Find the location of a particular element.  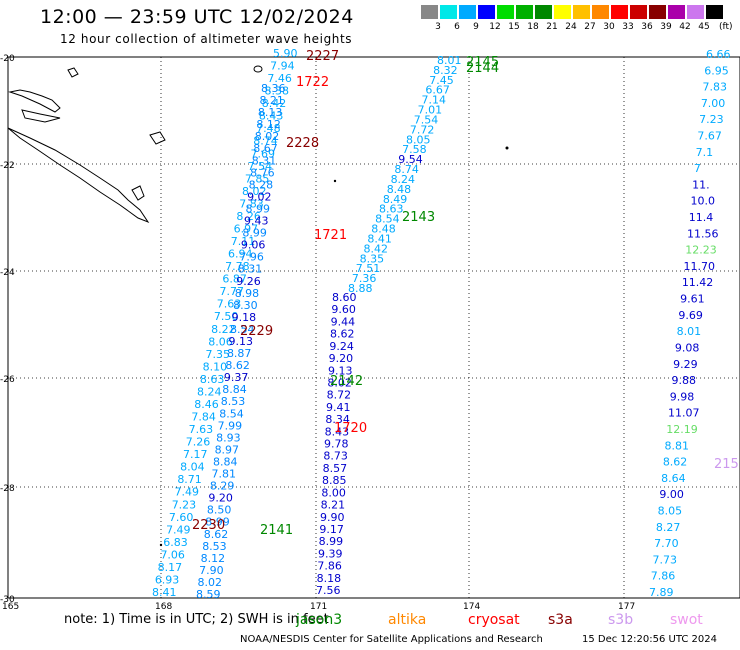

pass-time-label: 1720 is located at coordinates (350, 428).